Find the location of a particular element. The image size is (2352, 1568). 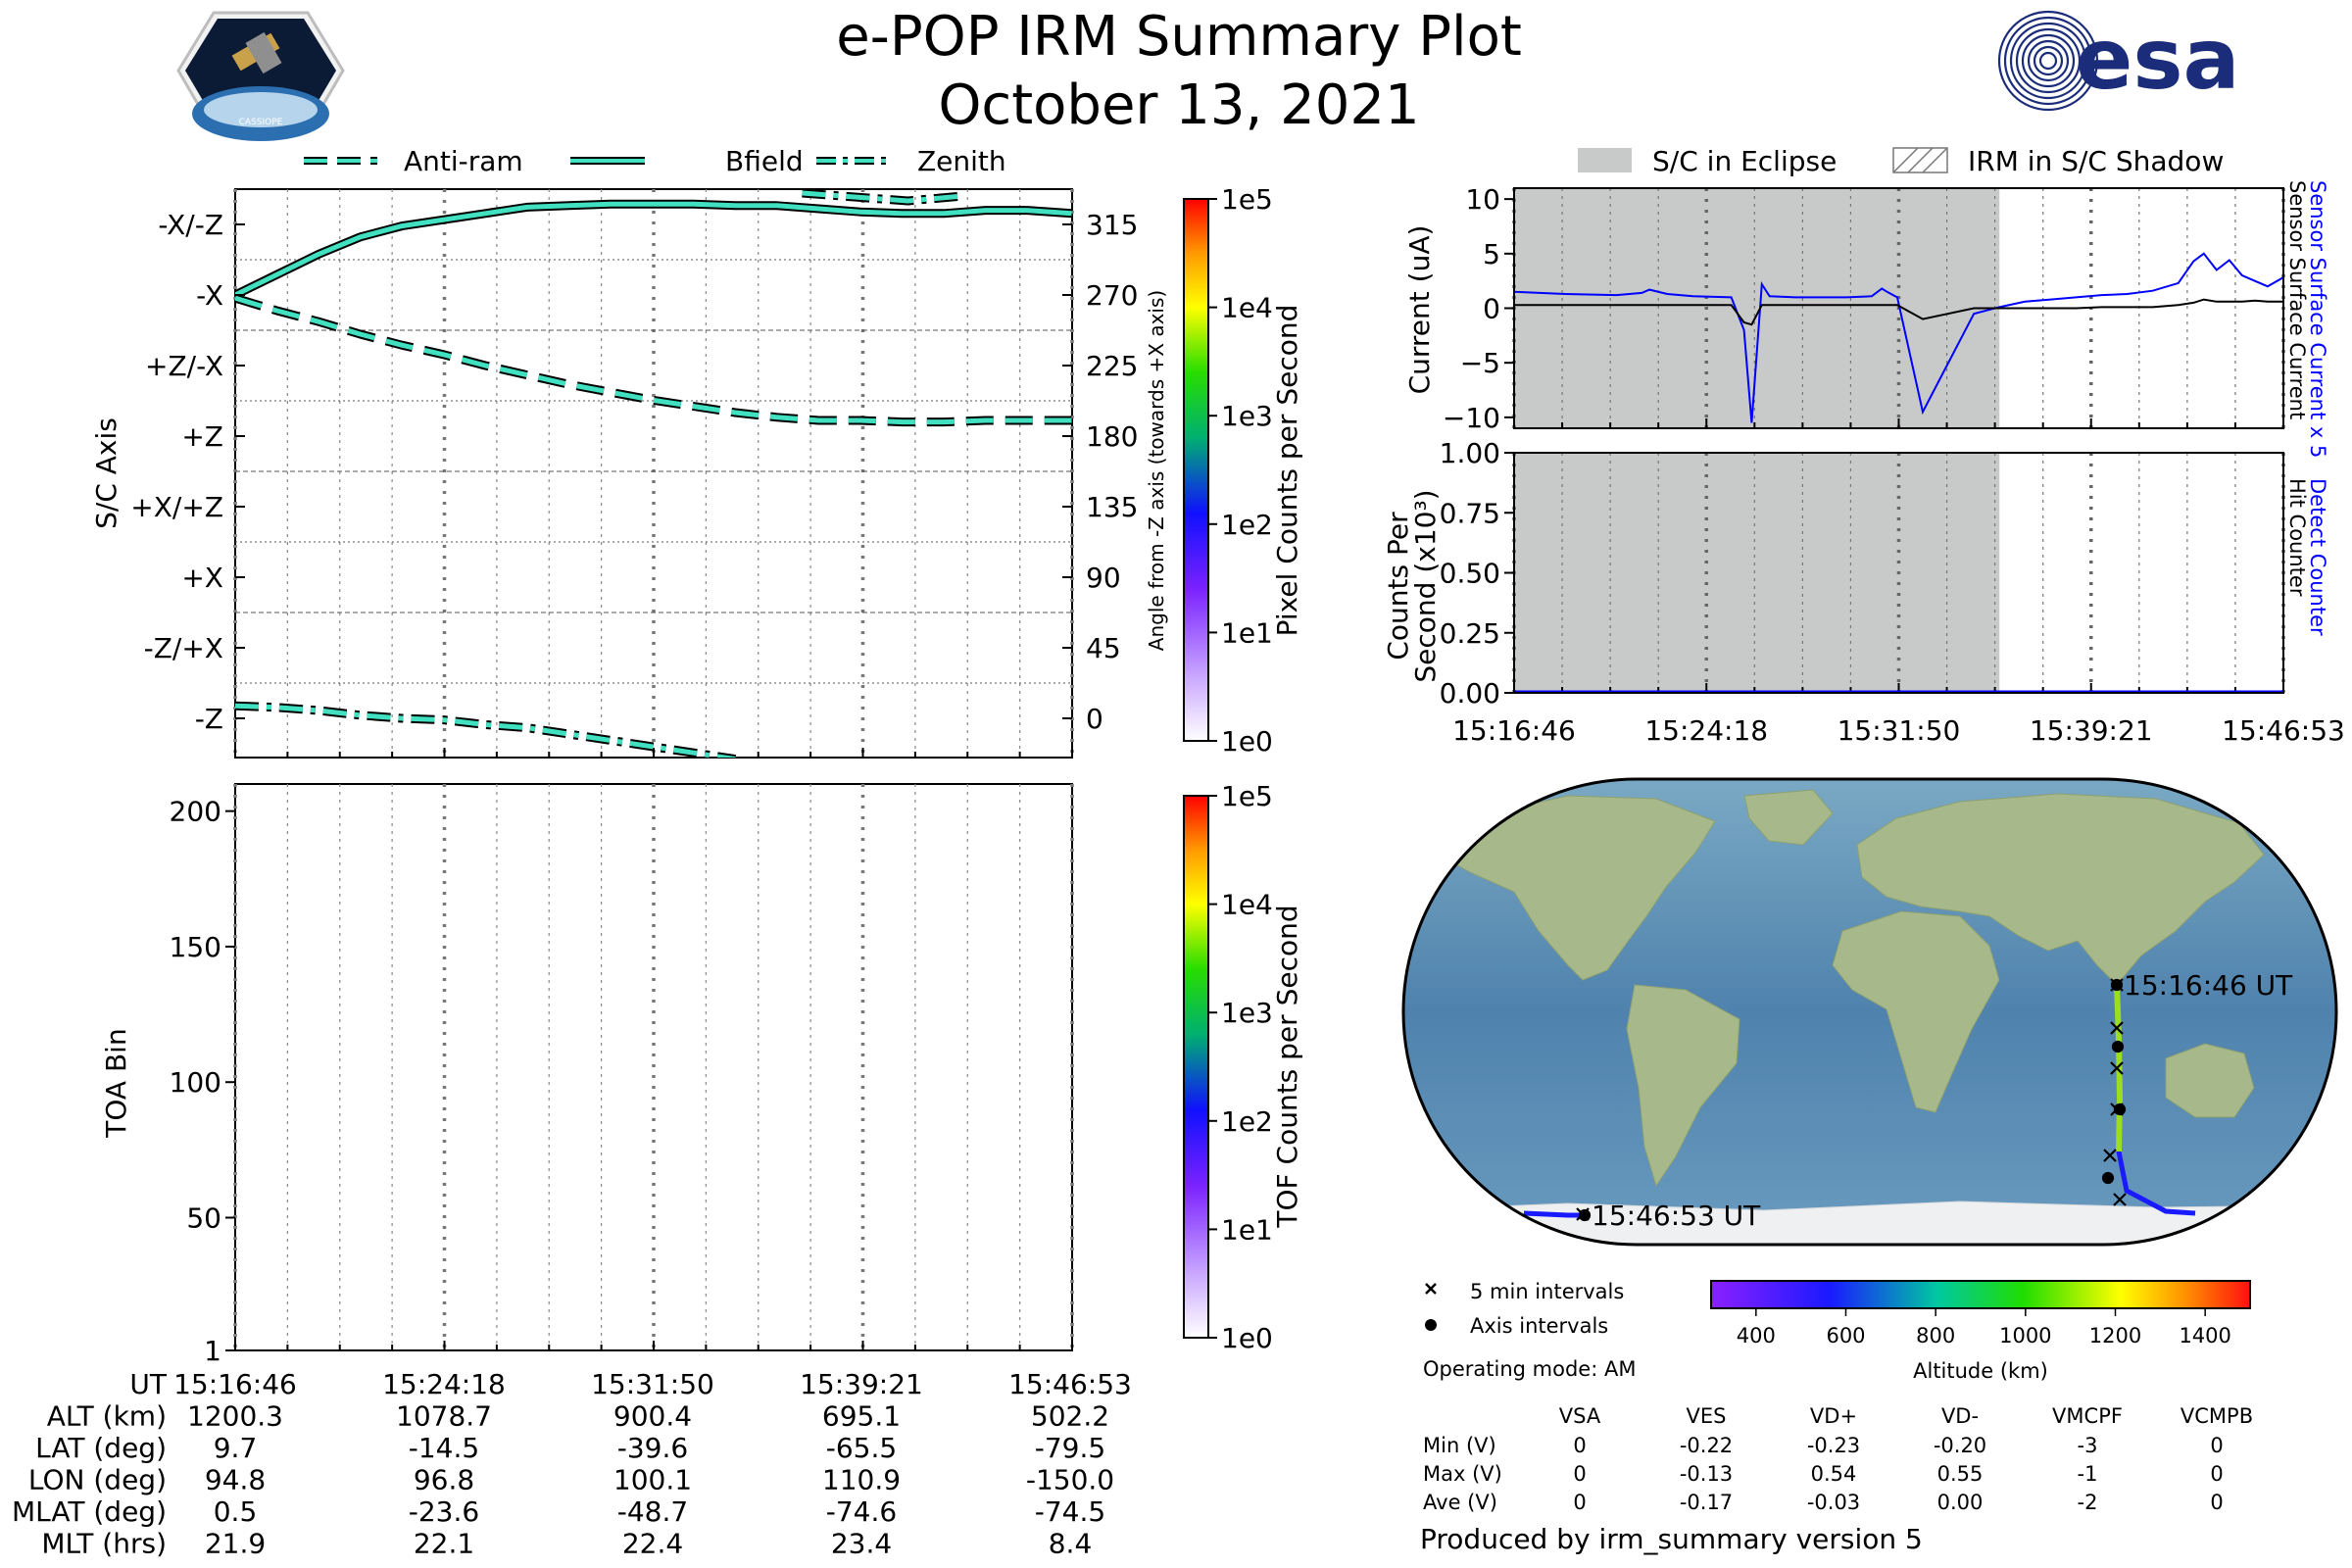

ephemeris-cell: 695.1 is located at coordinates (861, 1416).